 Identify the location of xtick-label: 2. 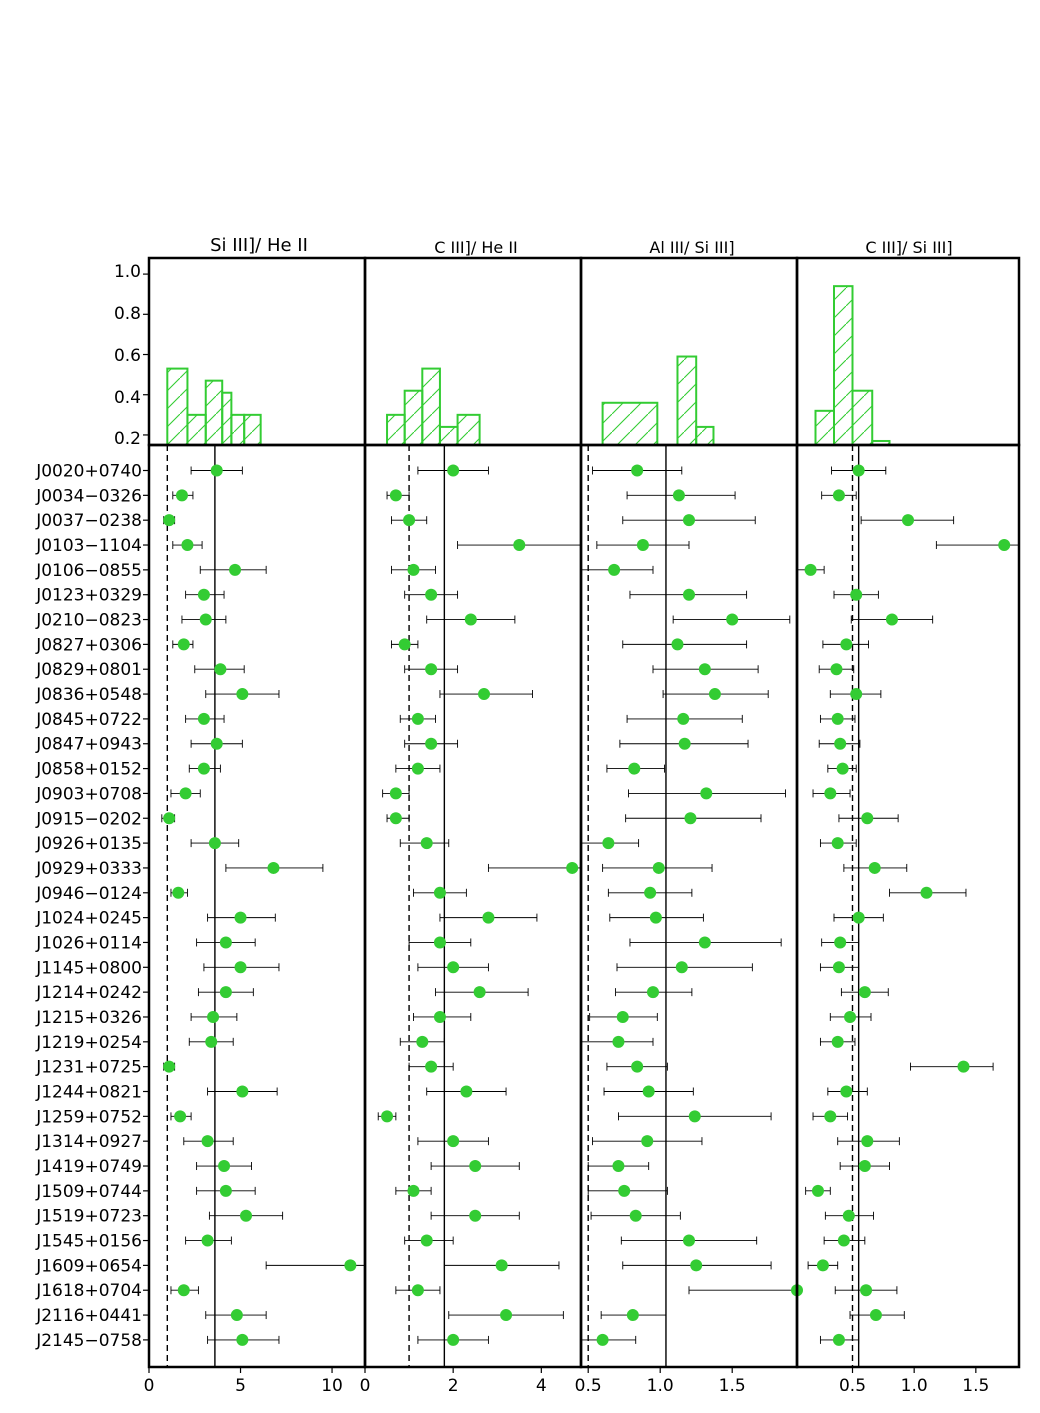
(453, 1386).